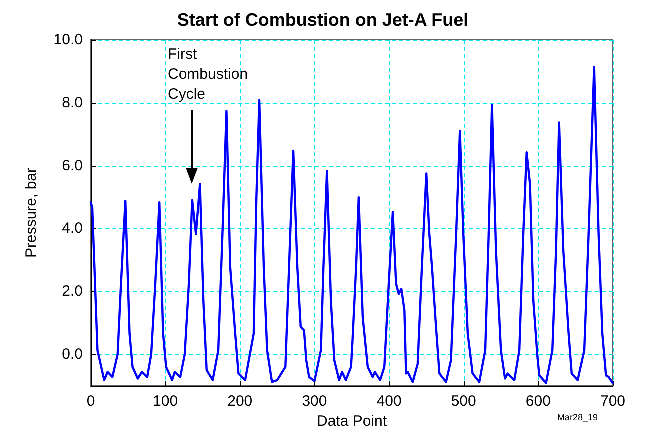  Describe the element at coordinates (240, 401) in the screenshot. I see `x-tick-label: 200` at that location.